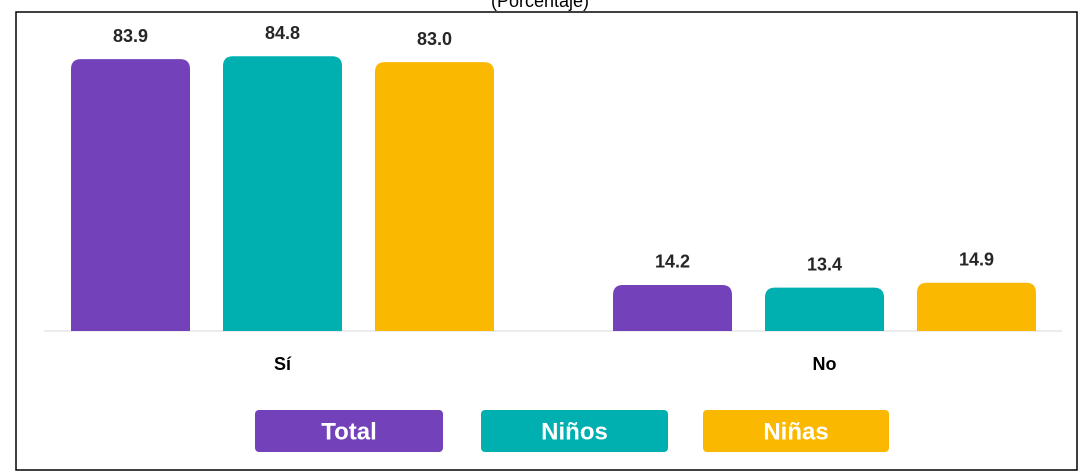 This screenshot has height=471, width=1084. I want to click on x-tick-label: Sí, so click(283, 364).